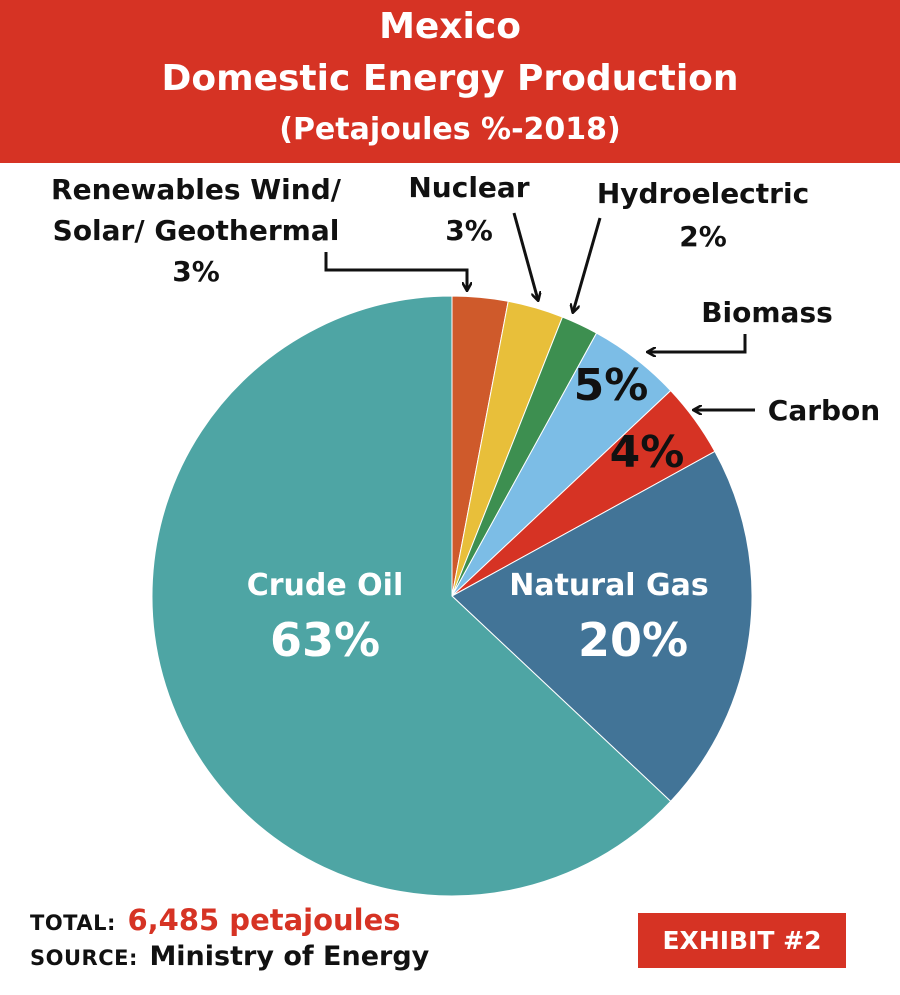 The image size is (900, 995). I want to click on footer-source: SOURCE: Ministry of Energy, so click(229, 956).